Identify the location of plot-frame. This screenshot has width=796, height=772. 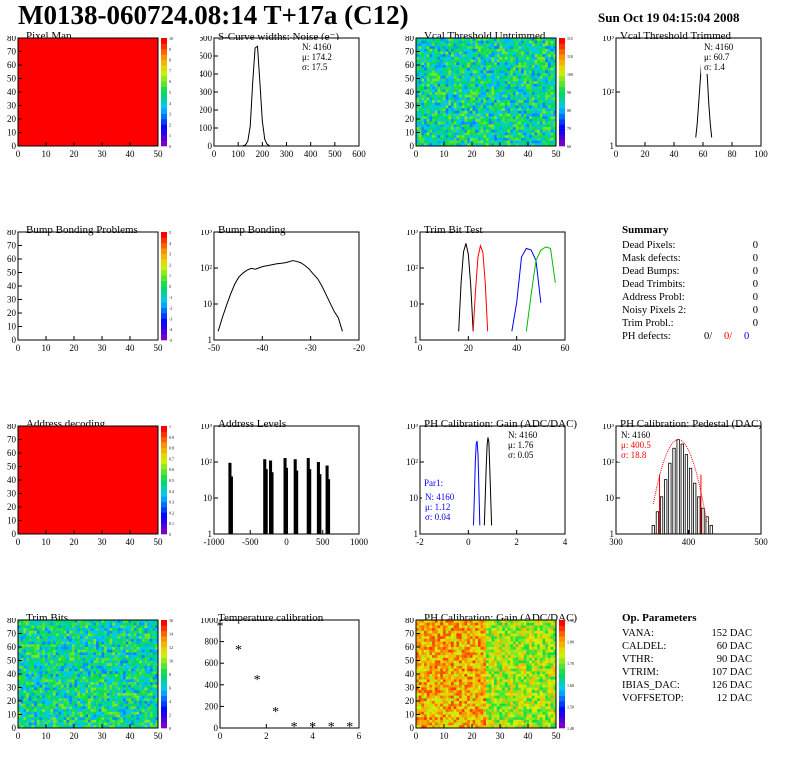
(286, 286).